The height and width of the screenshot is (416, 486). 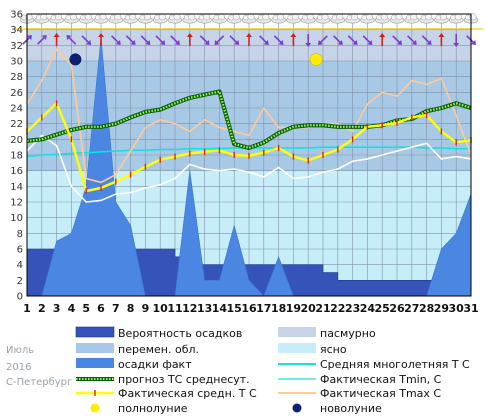 What do you see at coordinates (16, 46) in the screenshot?
I see `y-tick-label: 32` at bounding box center [16, 46].